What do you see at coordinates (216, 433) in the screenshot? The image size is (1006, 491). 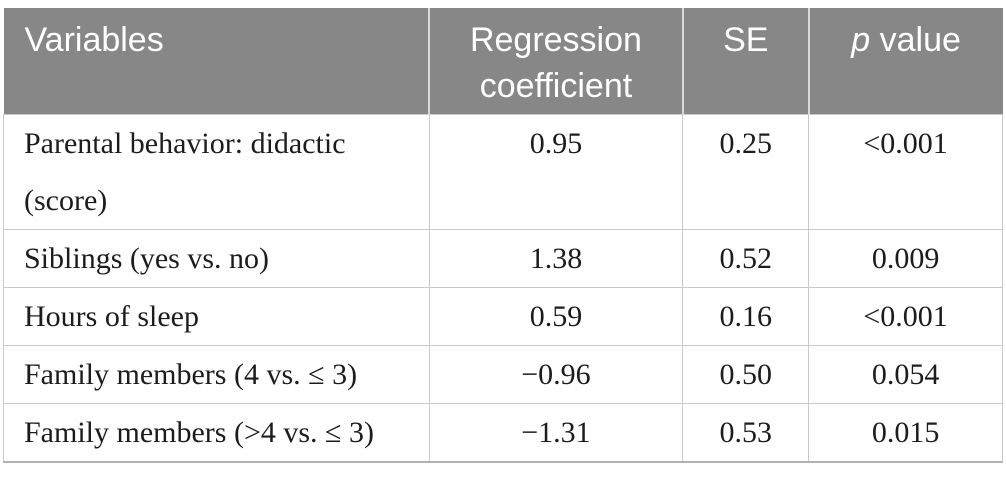 I see `variable-cell: Family members (>4 vs. ≤ 3)` at bounding box center [216, 433].